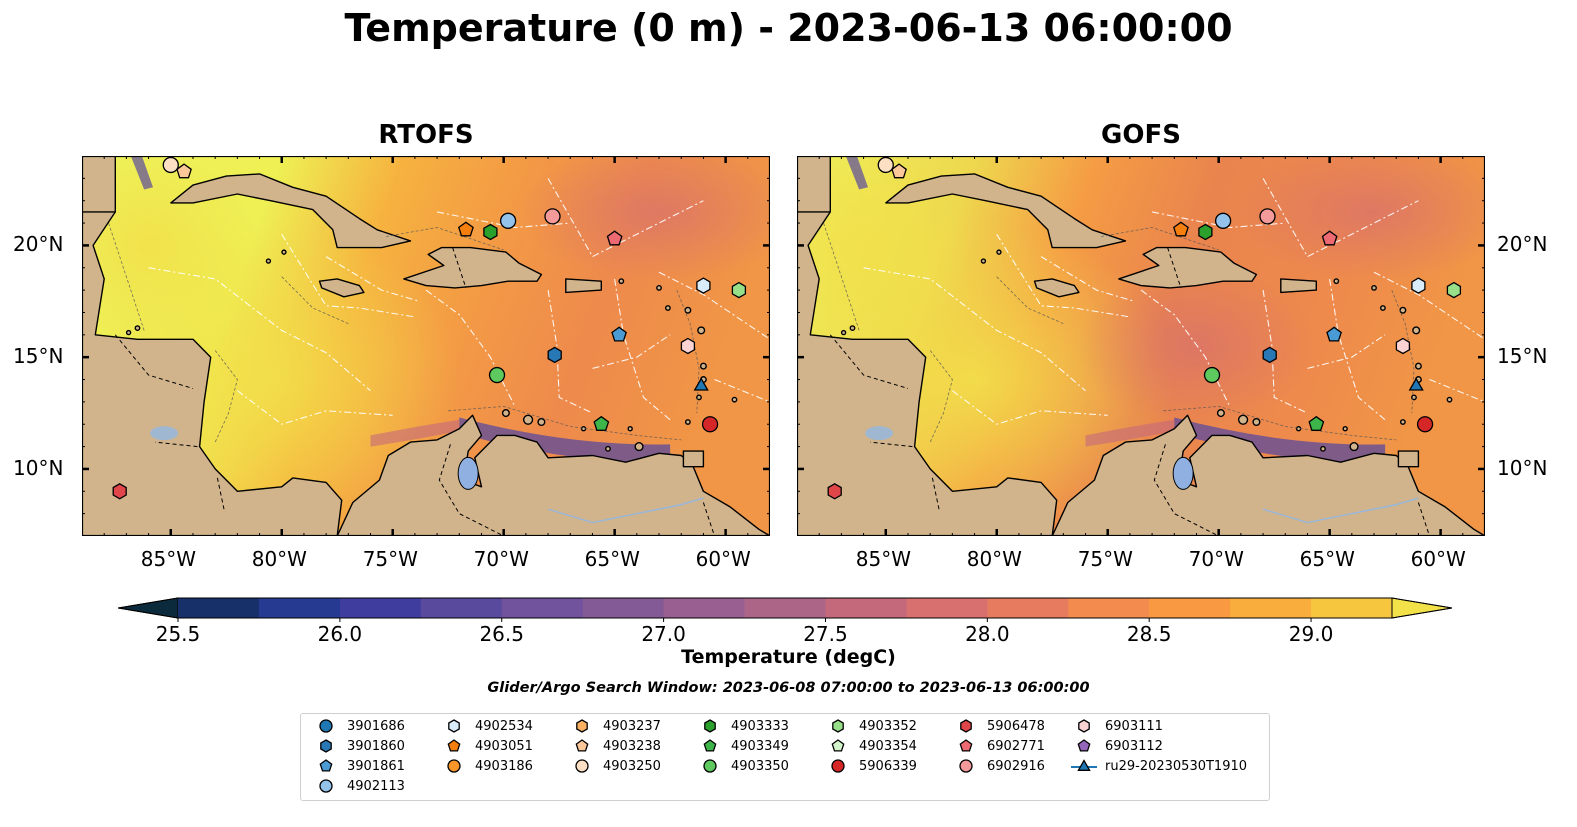 This screenshot has height=827, width=1577. I want to click on legend-item: 4903186, so click(487, 766).